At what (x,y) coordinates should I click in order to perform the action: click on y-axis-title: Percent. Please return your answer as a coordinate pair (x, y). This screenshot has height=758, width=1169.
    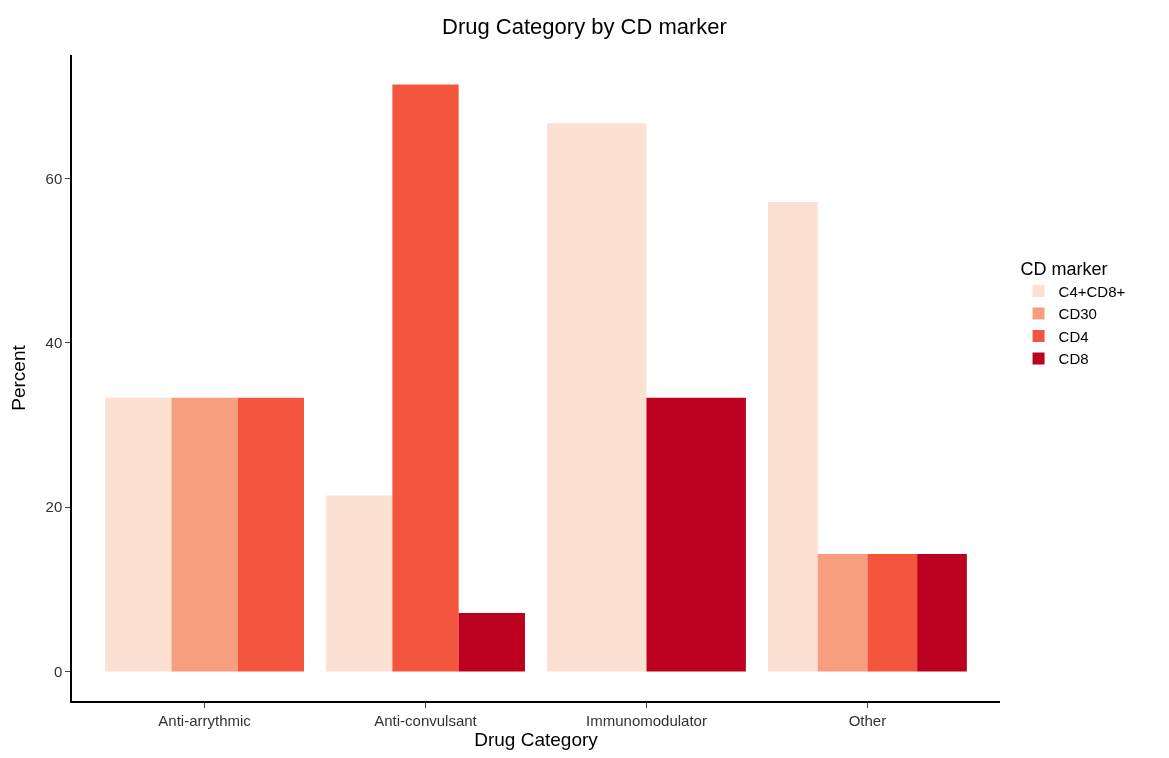
    Looking at the image, I should click on (18, 377).